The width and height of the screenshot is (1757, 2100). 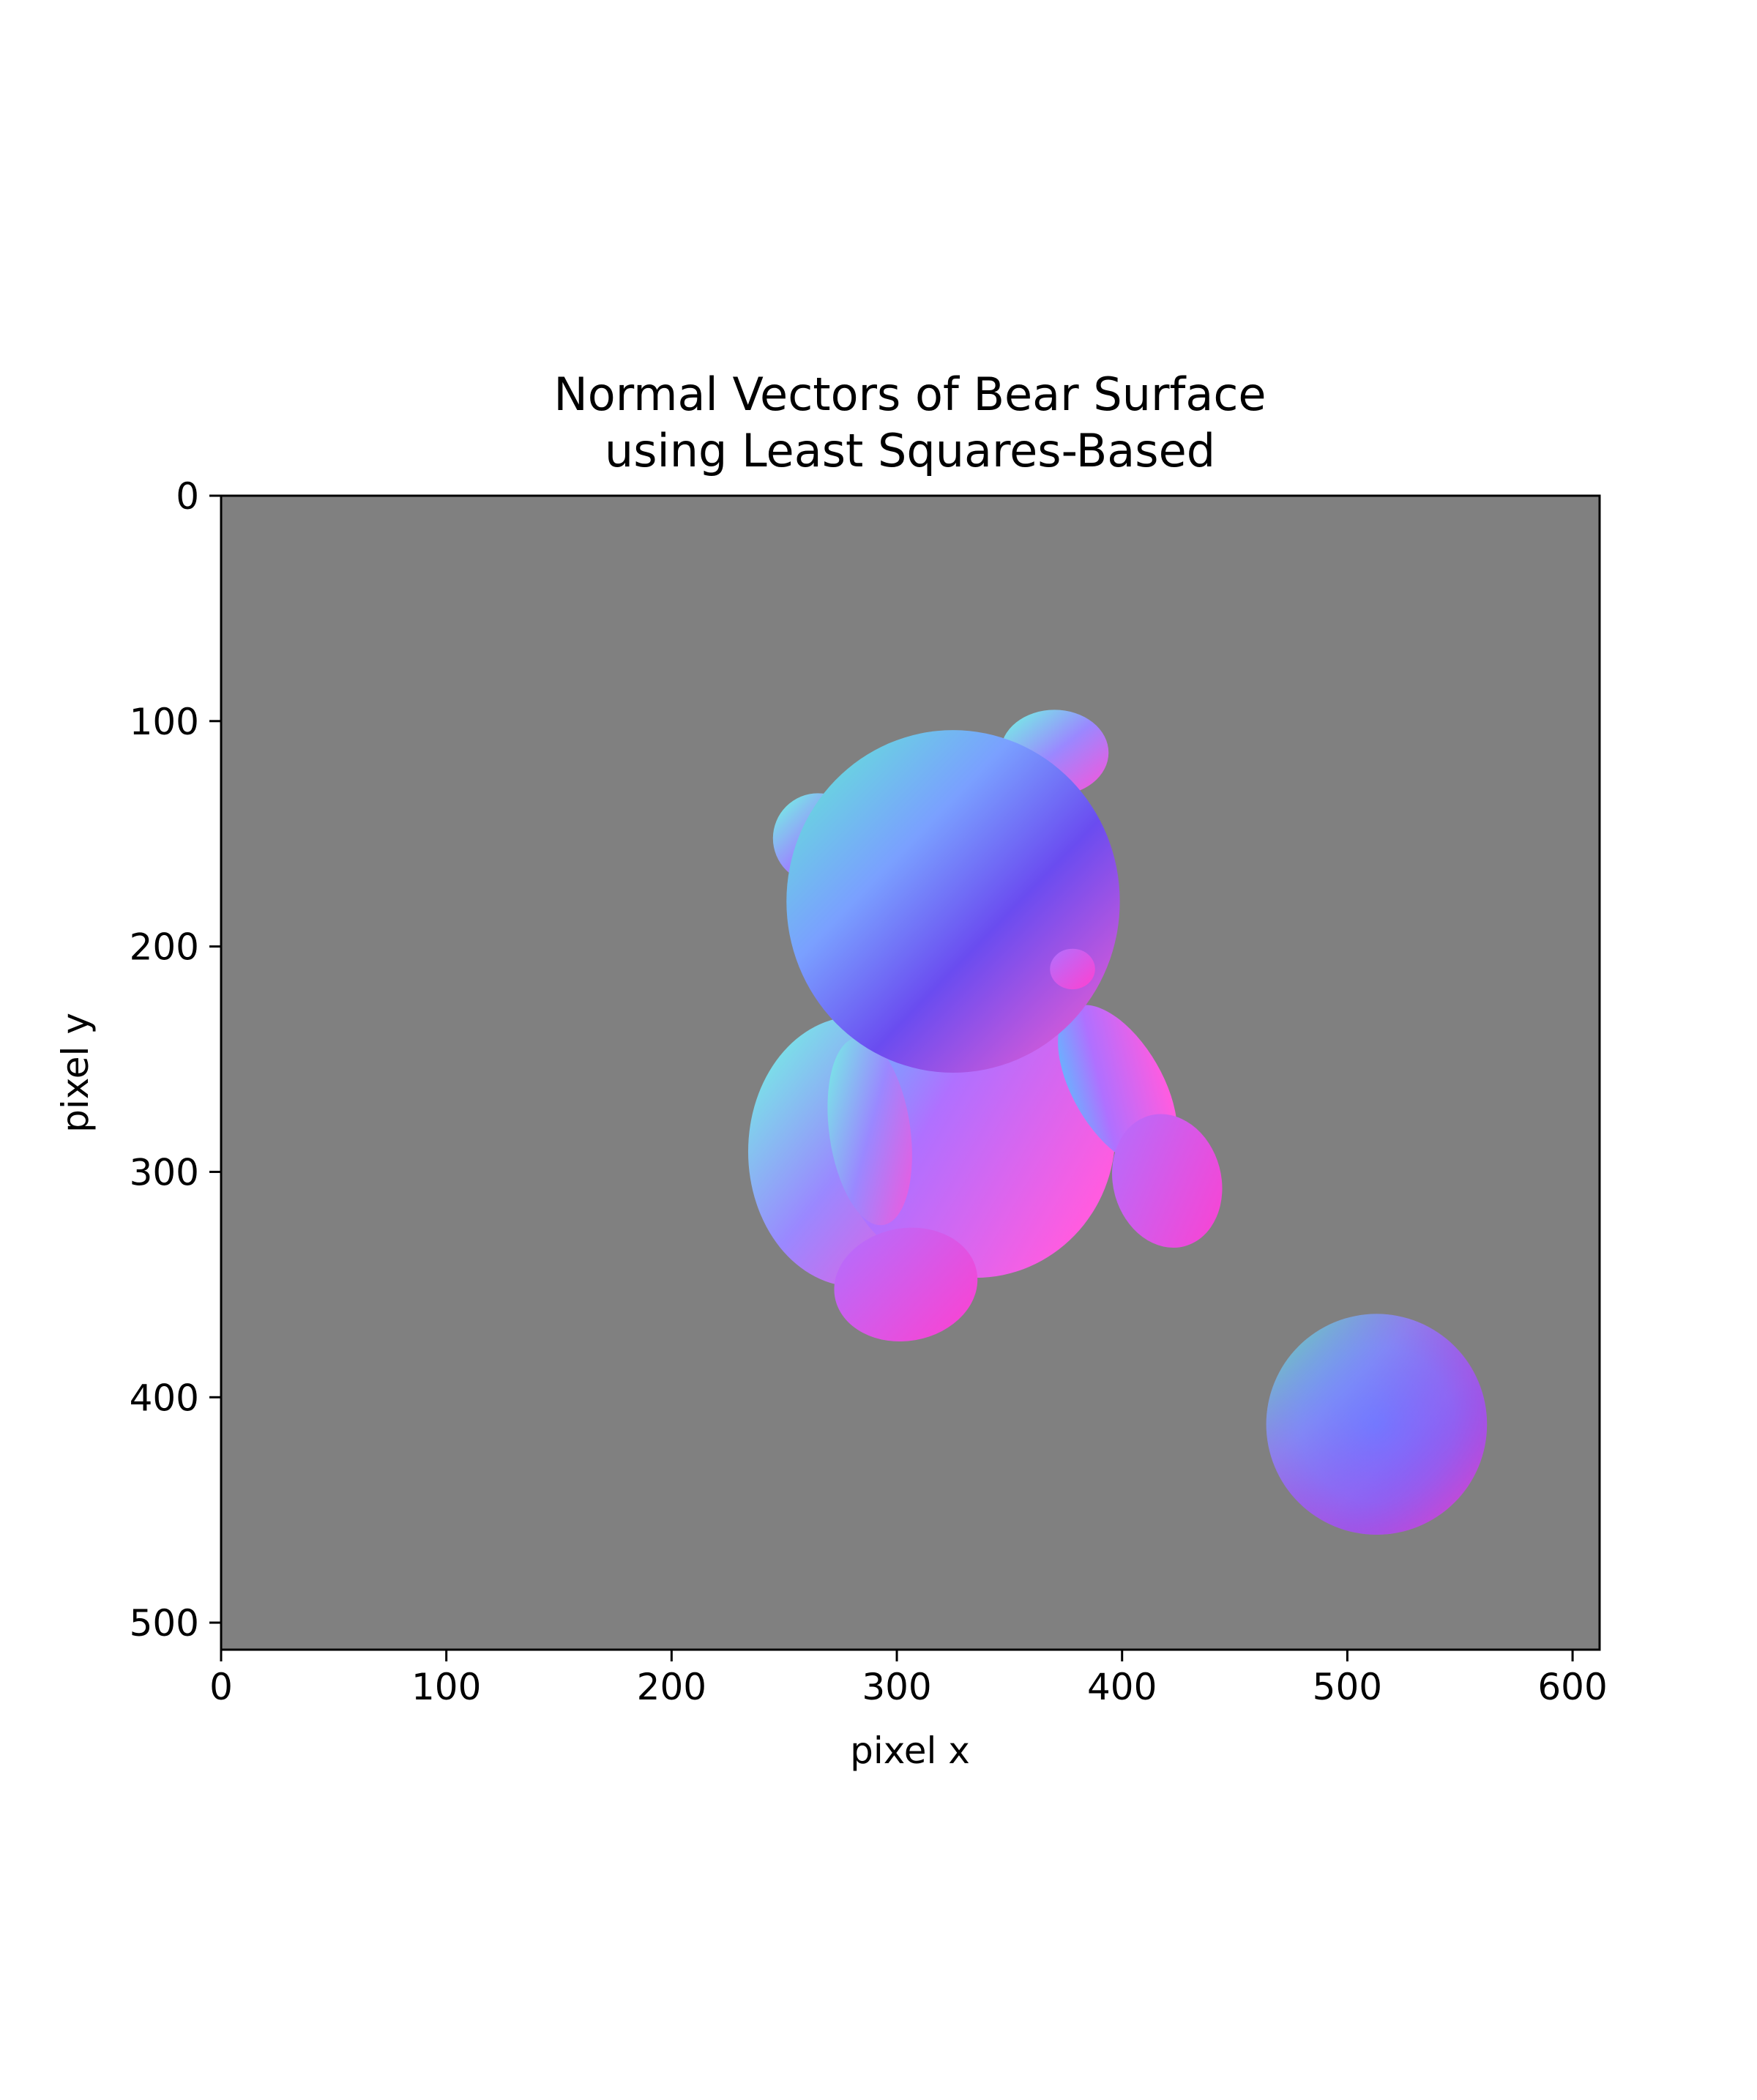 I want to click on bear-left-foot, so click(x=906, y=1284).